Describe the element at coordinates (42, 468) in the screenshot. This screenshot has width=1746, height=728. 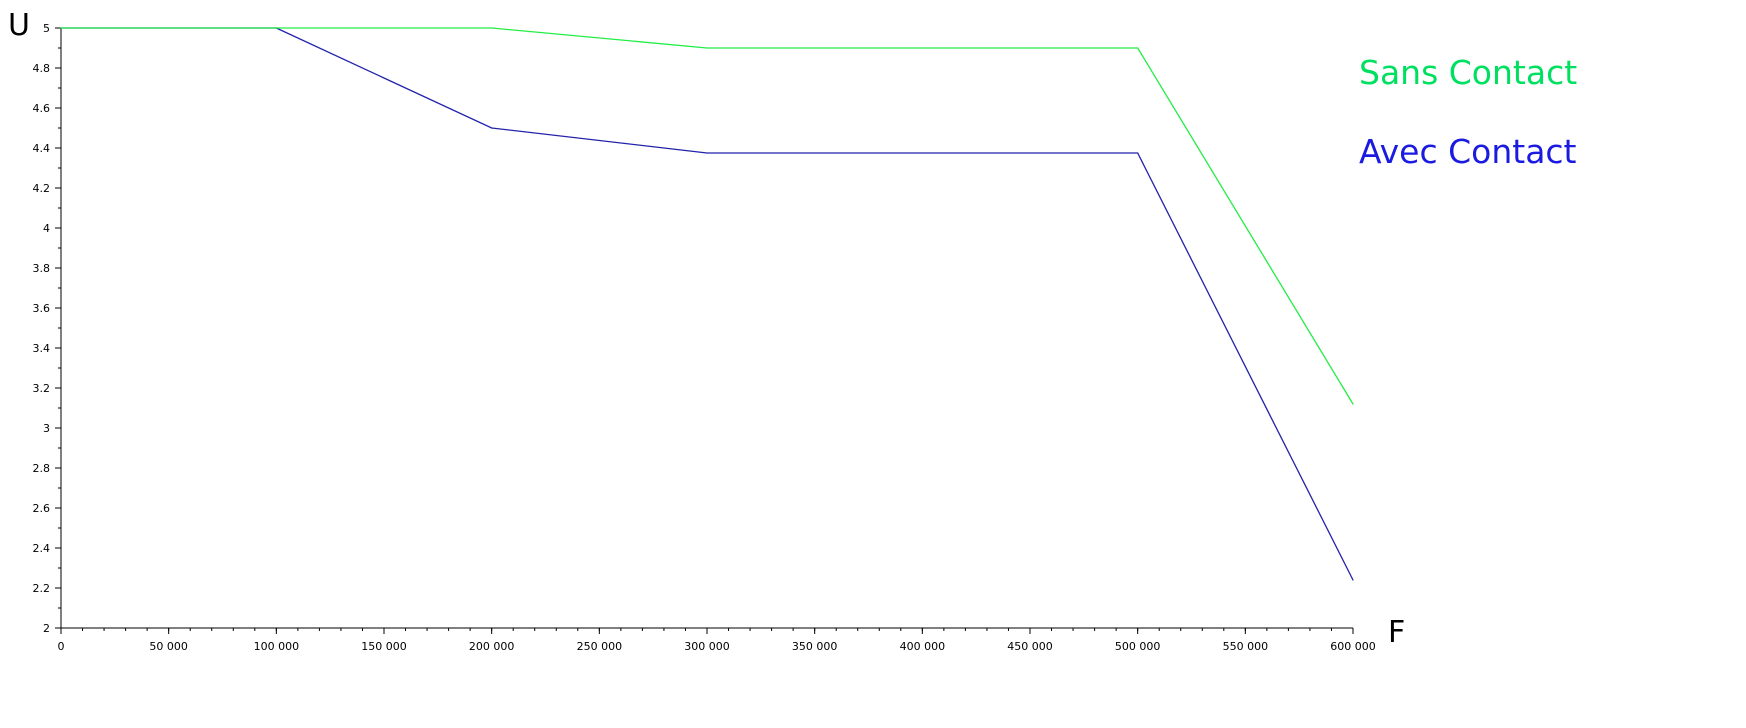
I see `y-tick-label: 2.8` at that location.